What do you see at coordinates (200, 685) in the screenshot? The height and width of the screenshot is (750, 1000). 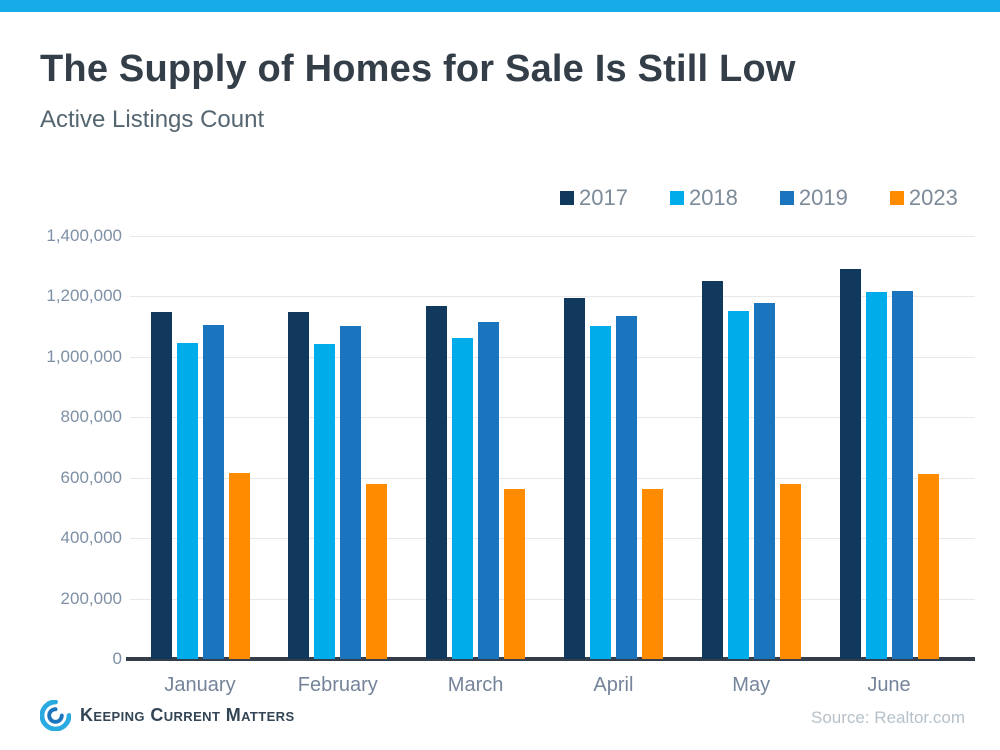 I see `x-axis-label: January` at bounding box center [200, 685].